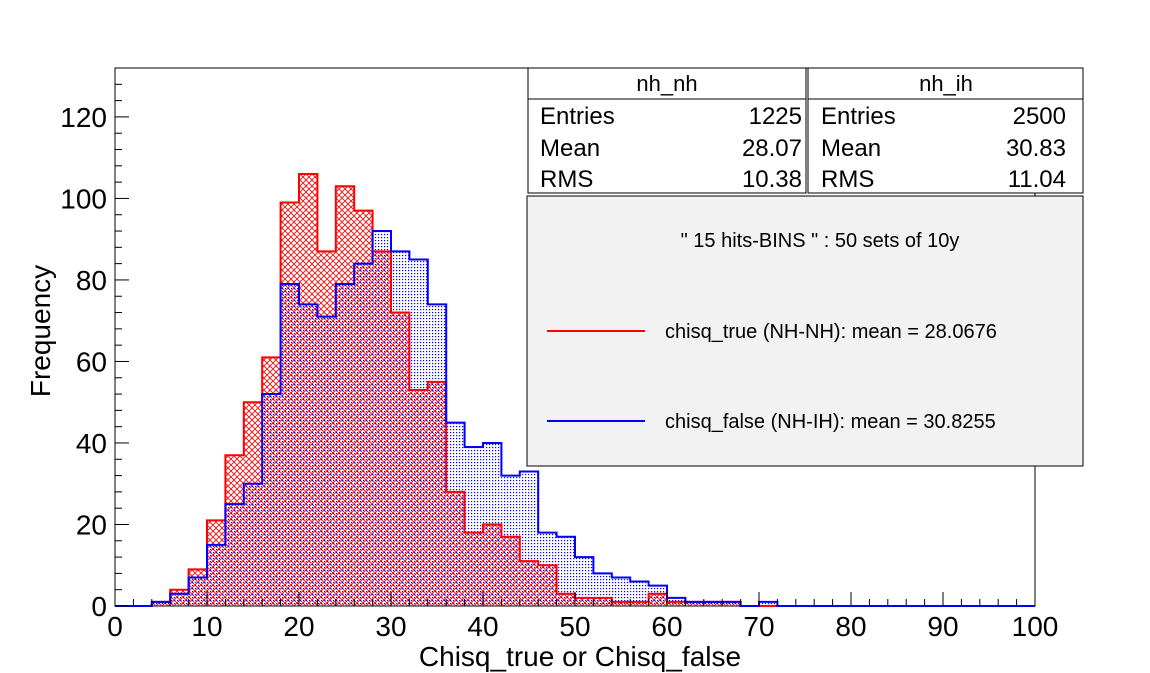 Image resolution: width=1150 pixels, height=673 pixels. I want to click on y-tick-label: 0, so click(99, 606).